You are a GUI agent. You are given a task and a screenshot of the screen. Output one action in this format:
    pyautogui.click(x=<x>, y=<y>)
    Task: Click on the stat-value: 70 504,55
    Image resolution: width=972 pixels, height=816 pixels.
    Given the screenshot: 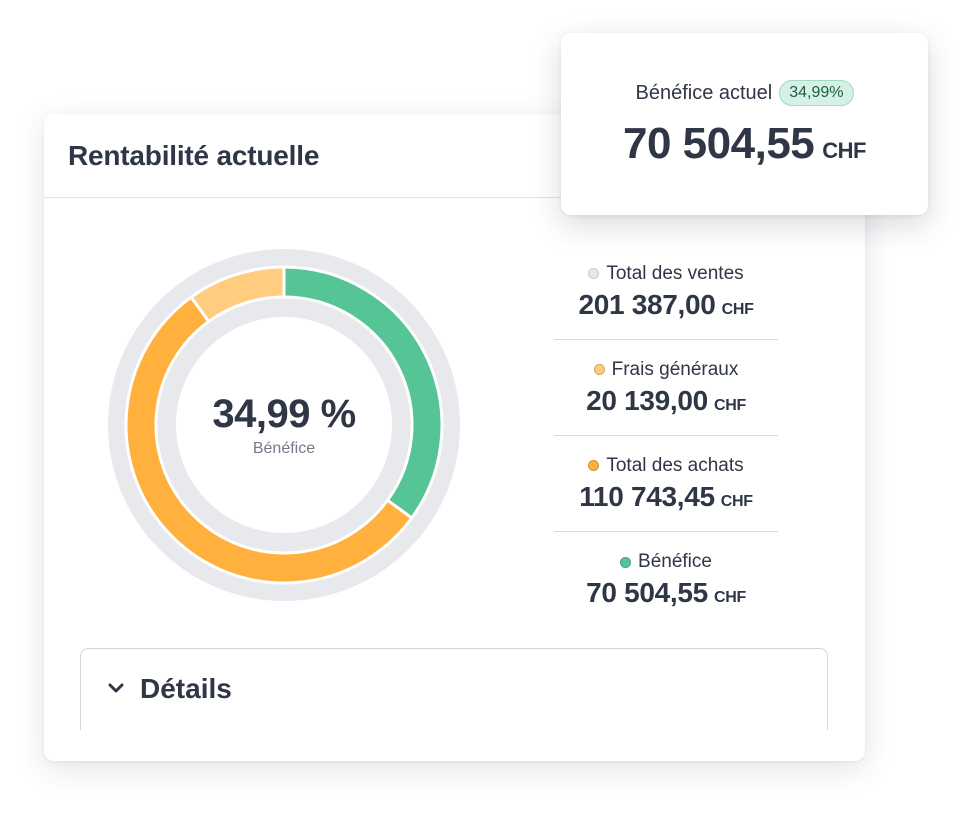 What is the action you would take?
    pyautogui.click(x=647, y=592)
    